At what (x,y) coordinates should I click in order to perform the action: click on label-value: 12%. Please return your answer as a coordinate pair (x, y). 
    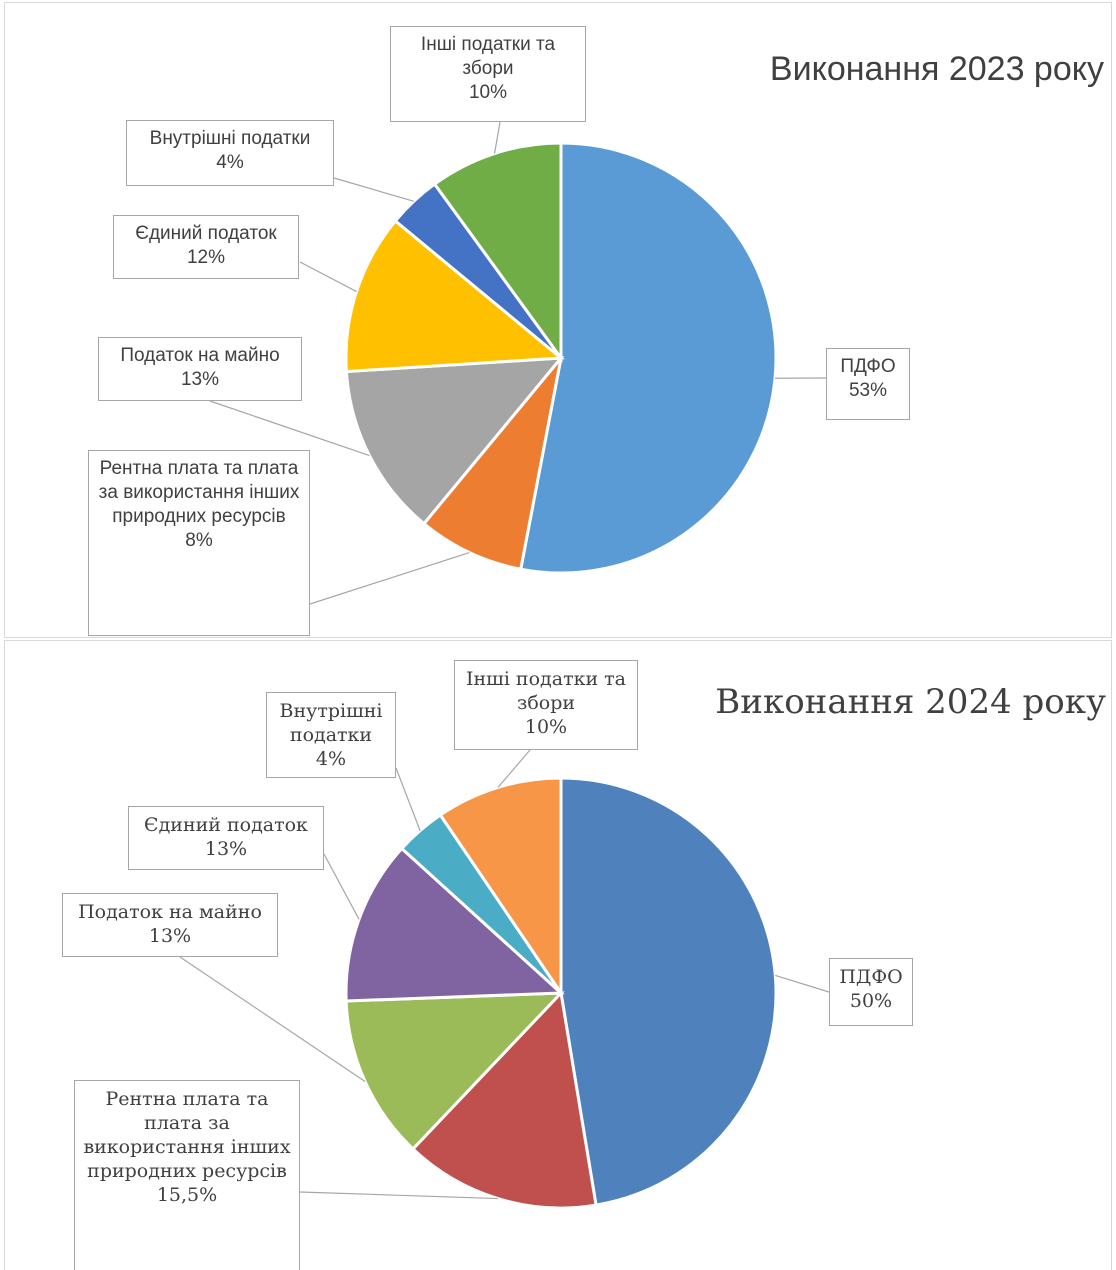
    Looking at the image, I should click on (206, 257).